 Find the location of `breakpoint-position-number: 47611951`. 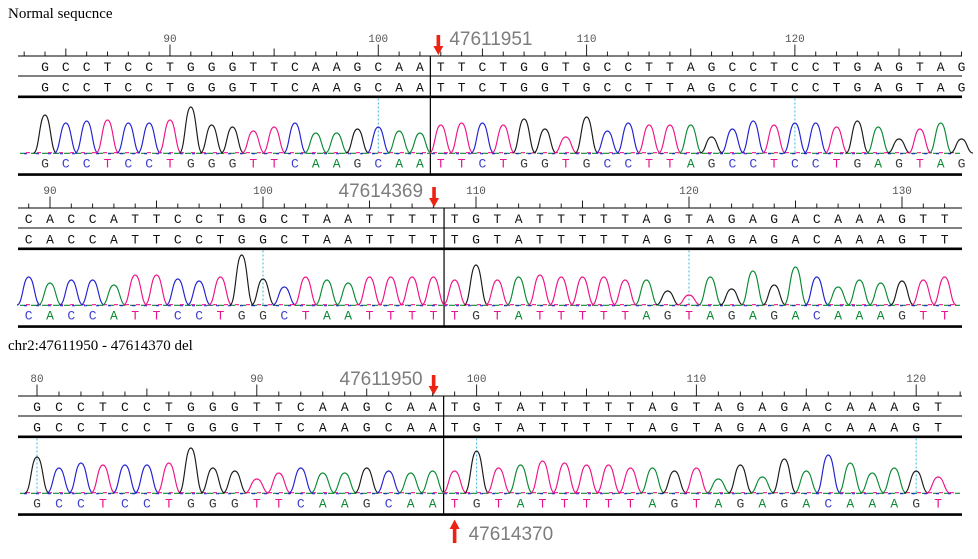

breakpoint-position-number: 47611951 is located at coordinates (490, 39).